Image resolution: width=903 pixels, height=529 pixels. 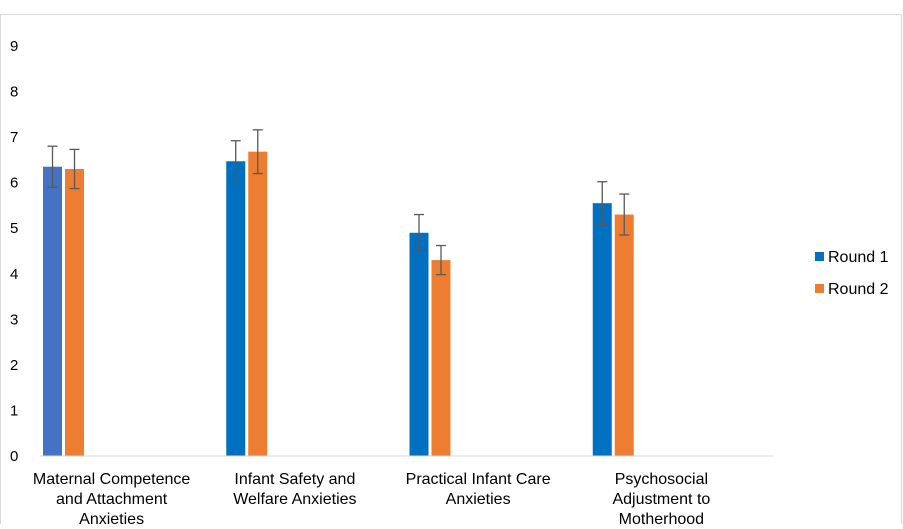 What do you see at coordinates (852, 273) in the screenshot?
I see `legend: Round 1 Round 2` at bounding box center [852, 273].